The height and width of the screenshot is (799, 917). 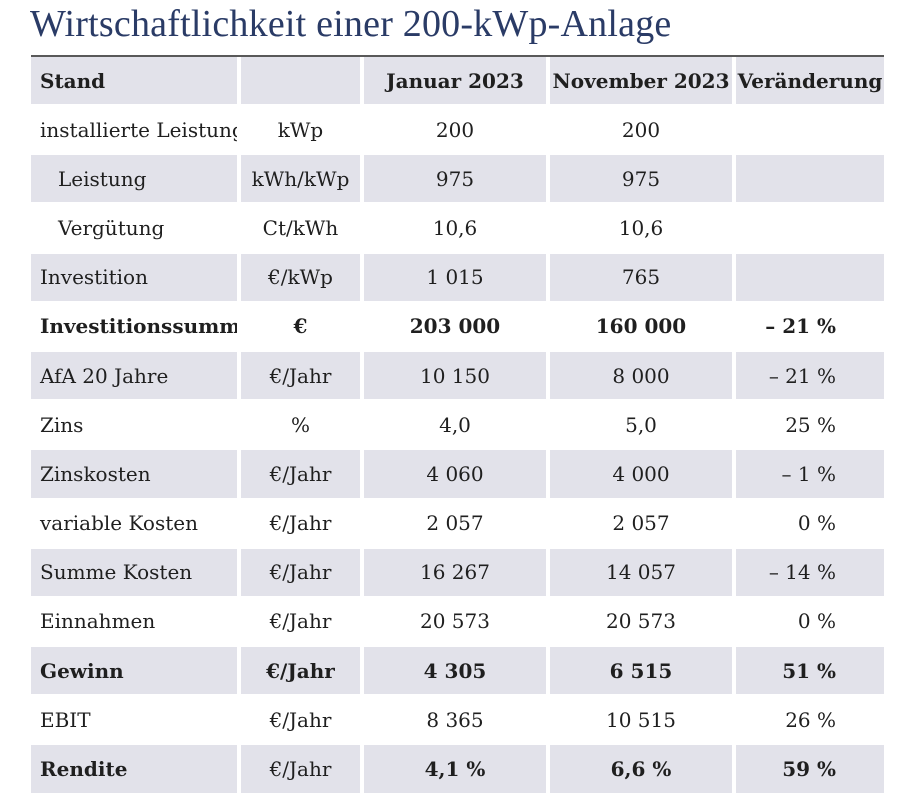 I want to click on table-row: Gewinn €/Jahr 4 305 6 515 51 %, so click(x=457, y=671).